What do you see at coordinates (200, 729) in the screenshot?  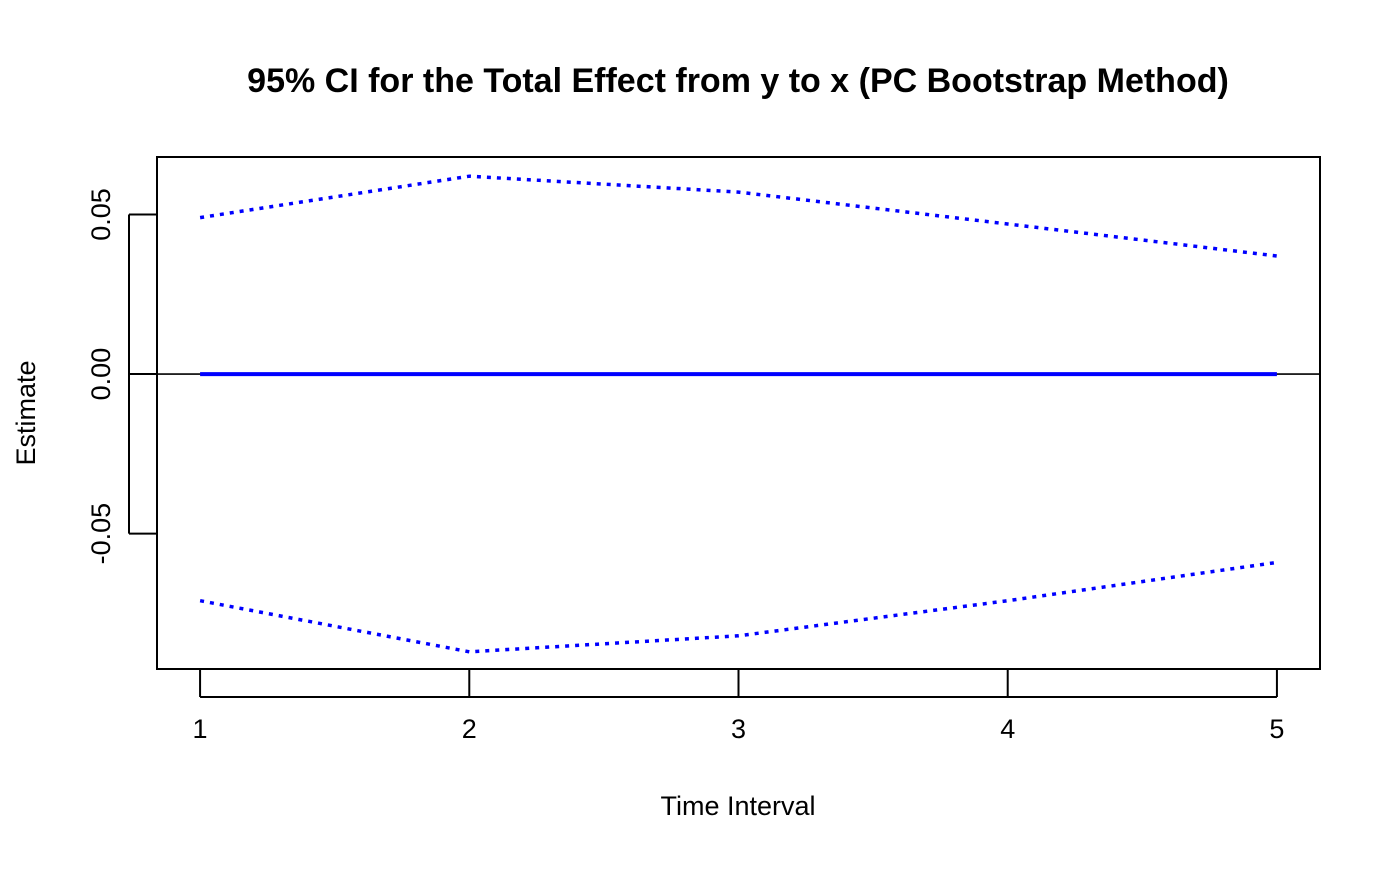 I see `x-tick-label: 1` at bounding box center [200, 729].